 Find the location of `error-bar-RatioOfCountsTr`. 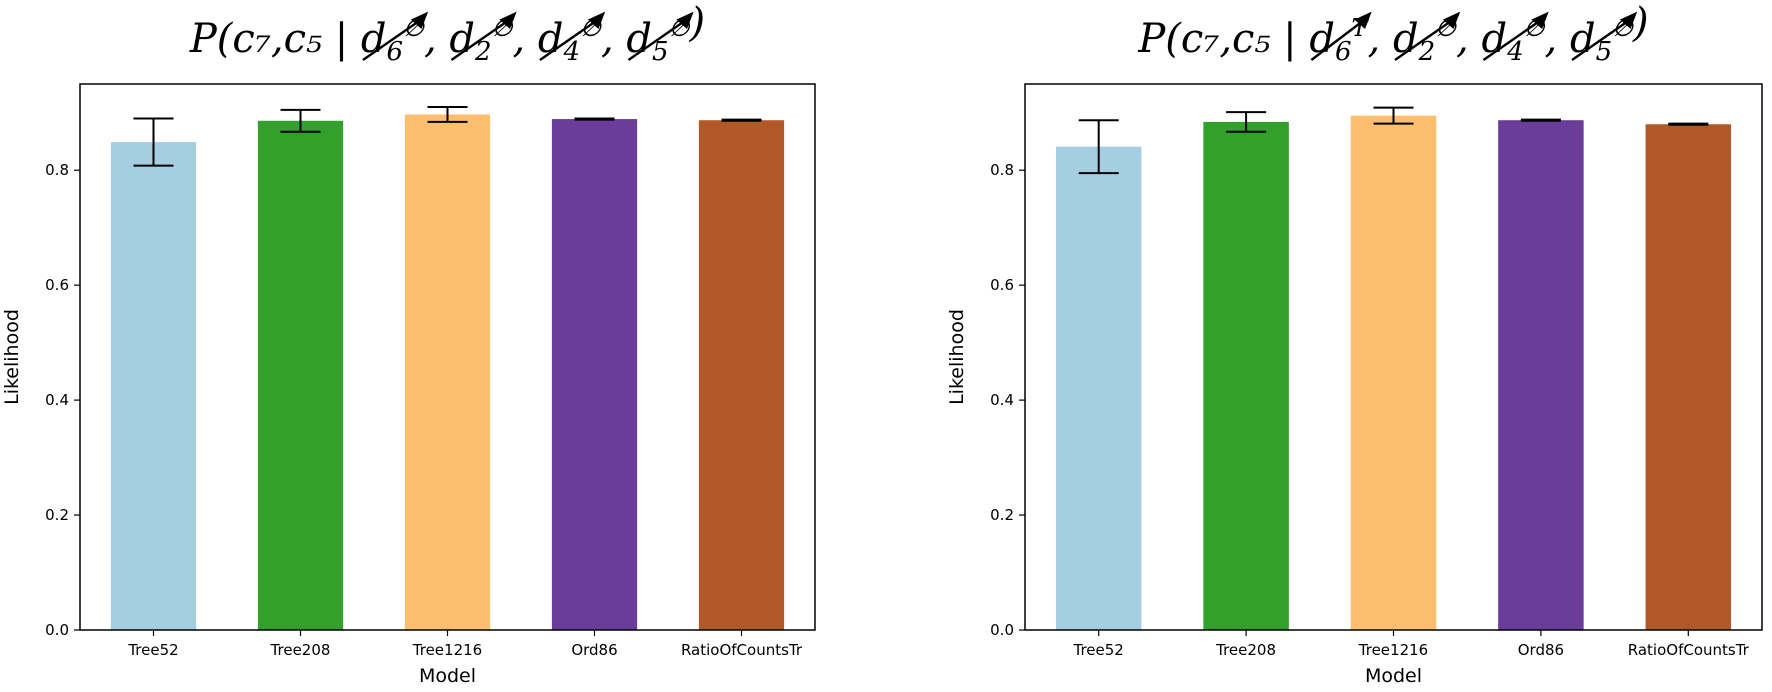

error-bar-RatioOfCountsTr is located at coordinates (1688, 124).